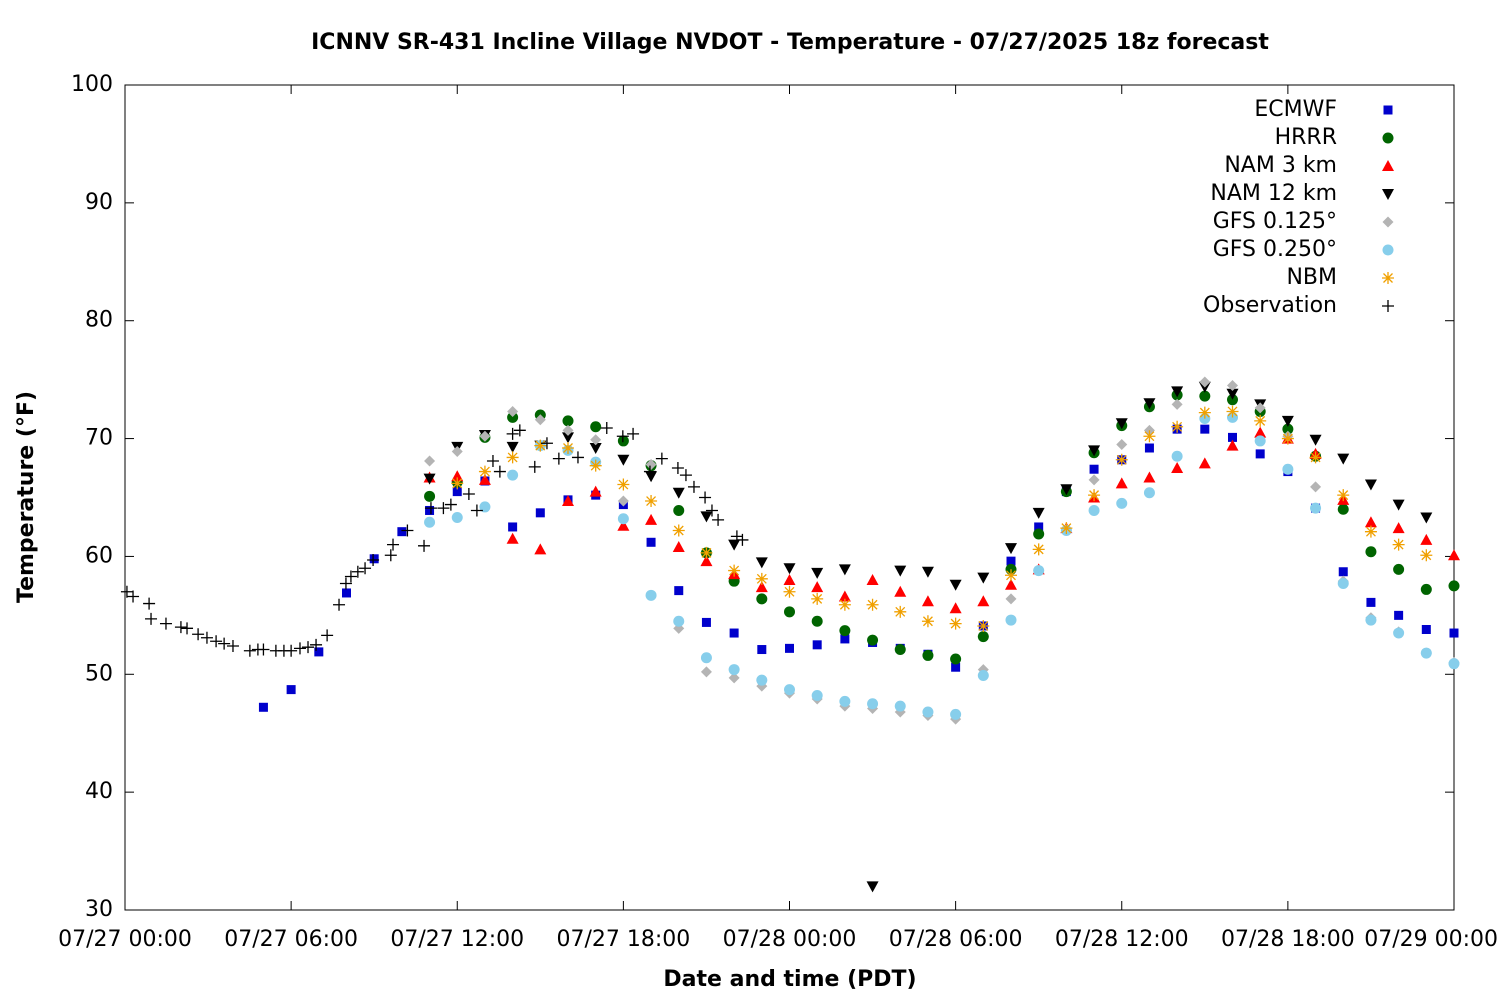 This screenshot has width=1500, height=1000. Describe the element at coordinates (99, 791) in the screenshot. I see `y-tick-label: 40` at that location.